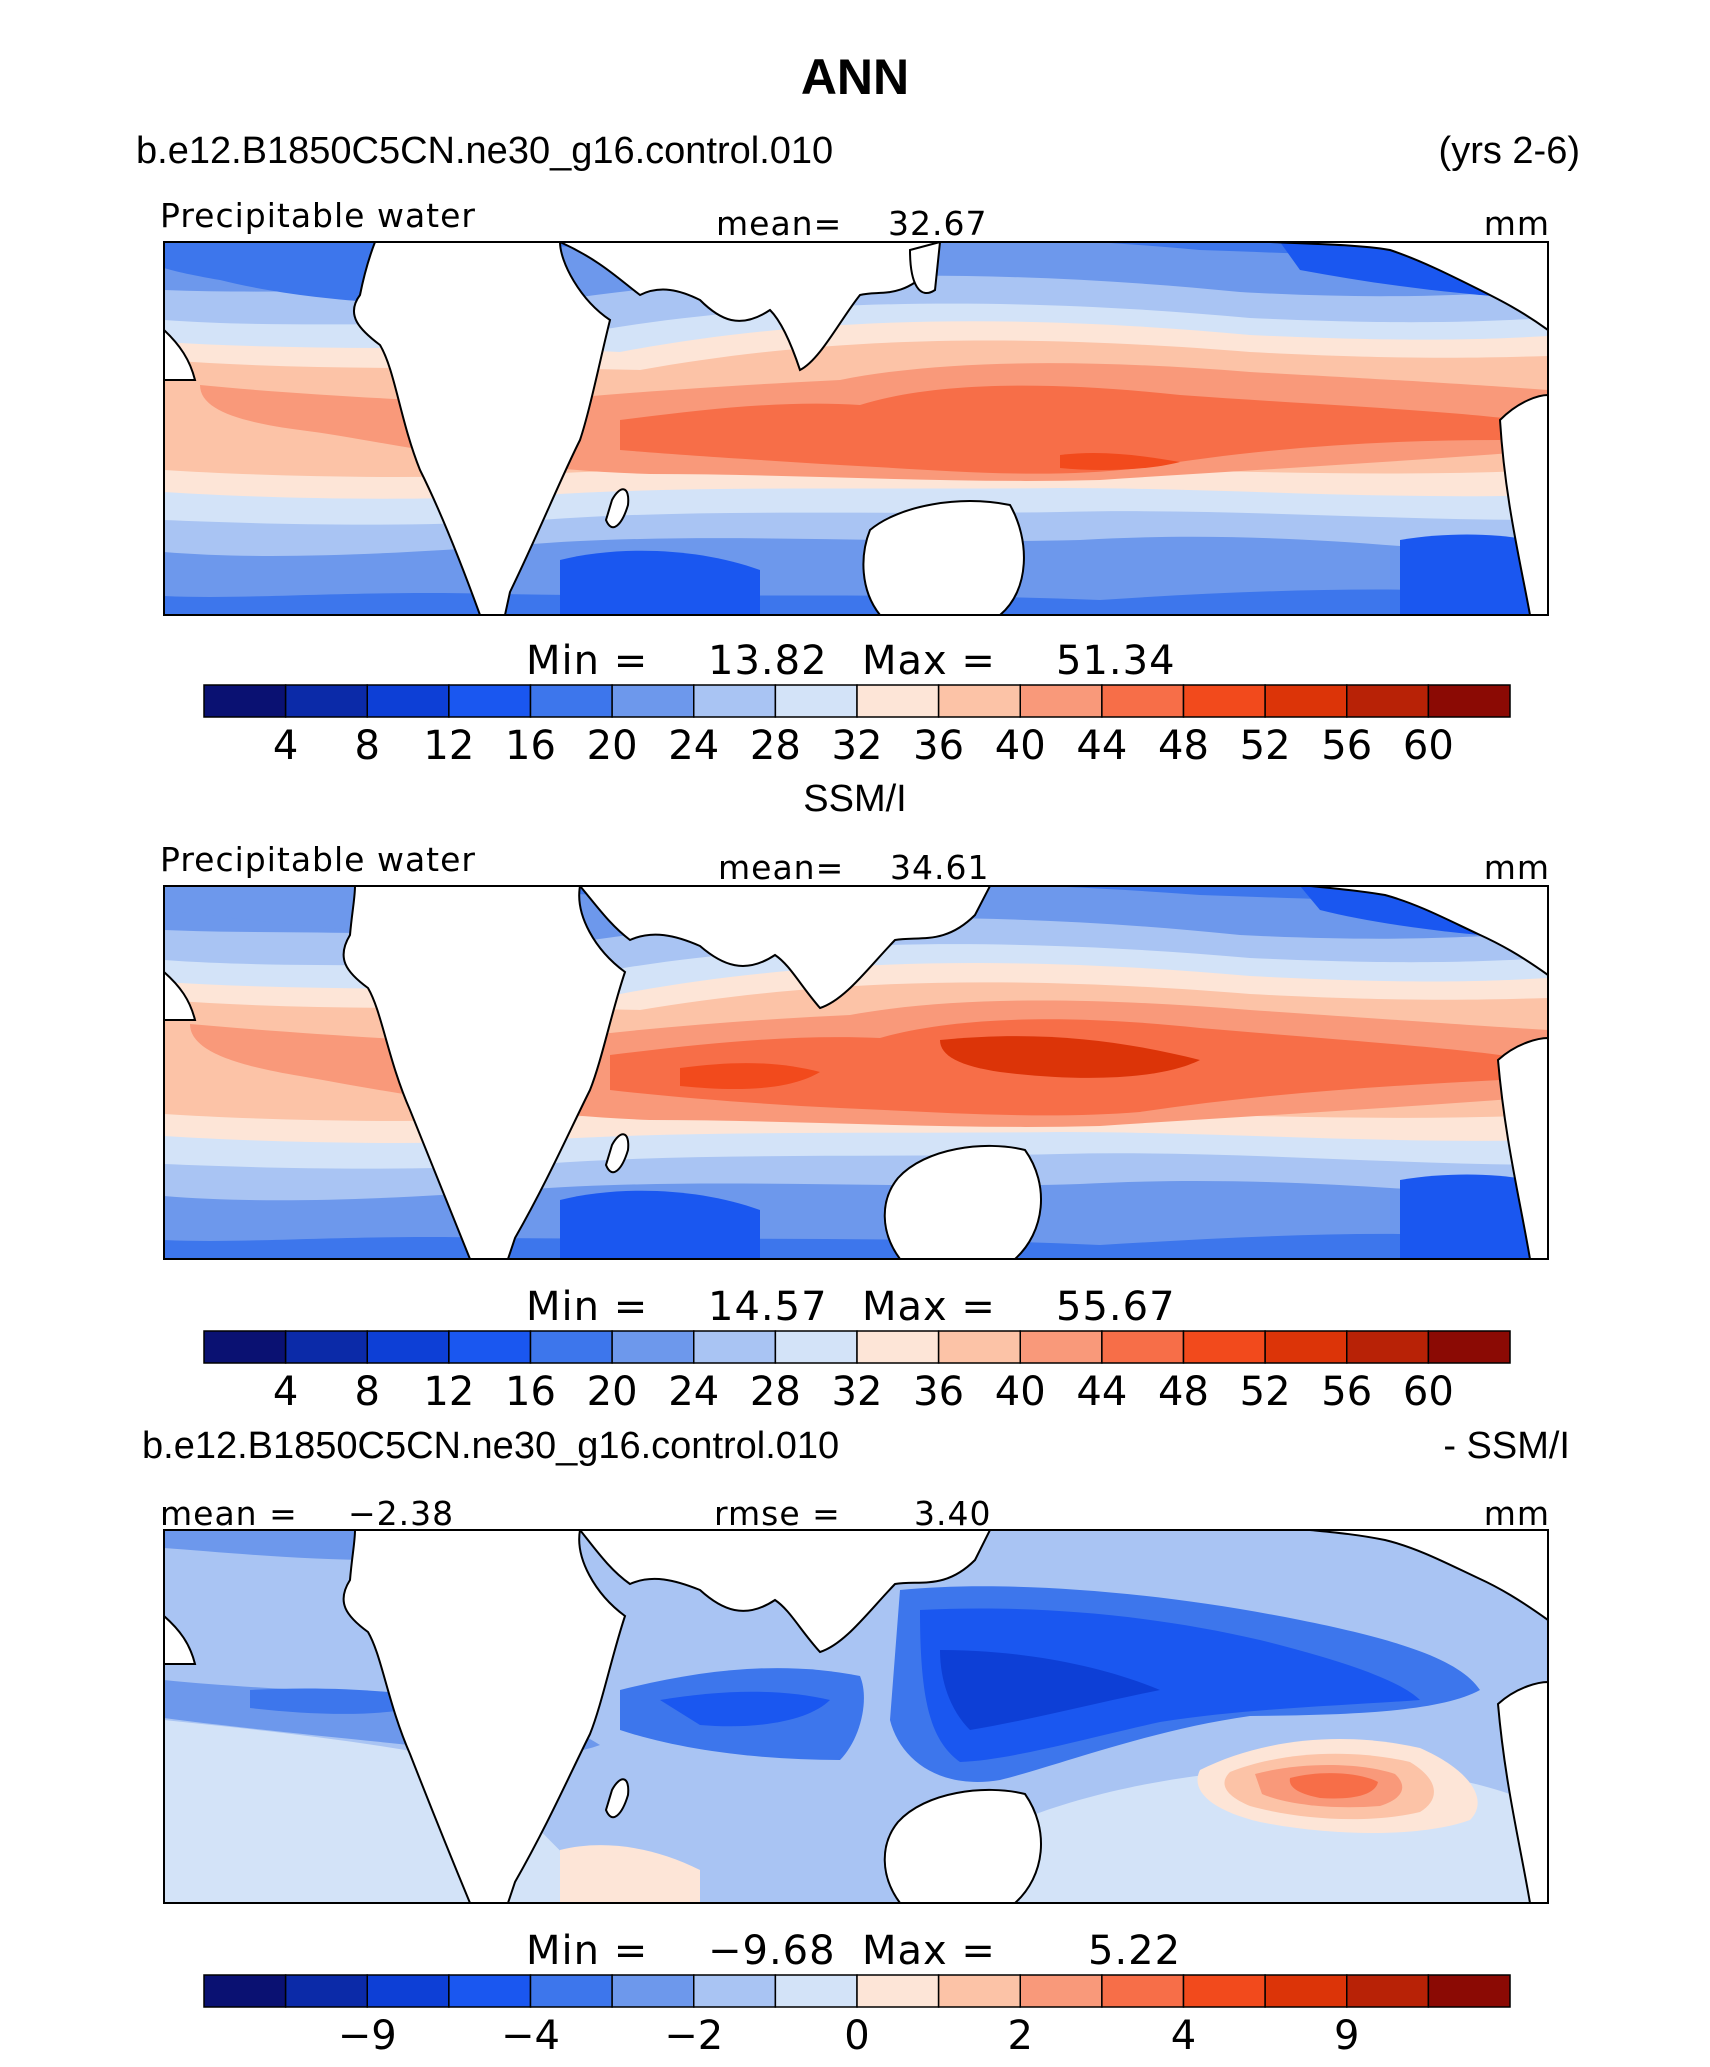 Image resolution: width=1710 pixels, height=2067 pixels. I want to click on panel3-max-label: Max =, so click(929, 1951).